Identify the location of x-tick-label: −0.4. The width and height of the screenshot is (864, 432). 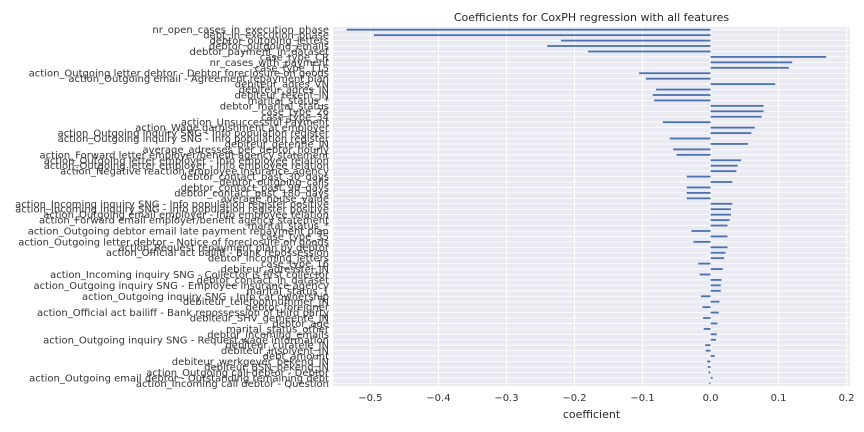
(438, 398).